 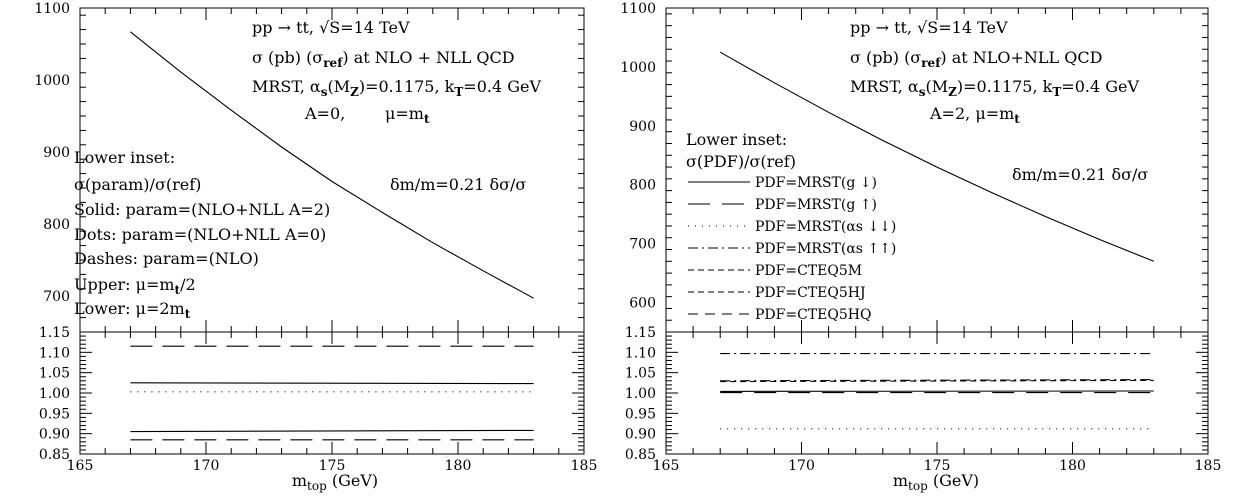 What do you see at coordinates (976, 59) in the screenshot?
I see `right-annotation-xsec: σ (pb) (σref) at NLO+NLL QCD` at bounding box center [976, 59].